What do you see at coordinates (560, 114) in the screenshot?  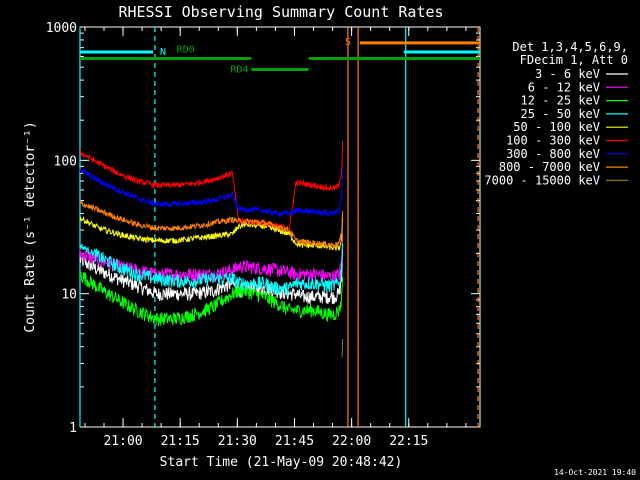 I see `legend-label: 25 - 50 keV` at bounding box center [560, 114].